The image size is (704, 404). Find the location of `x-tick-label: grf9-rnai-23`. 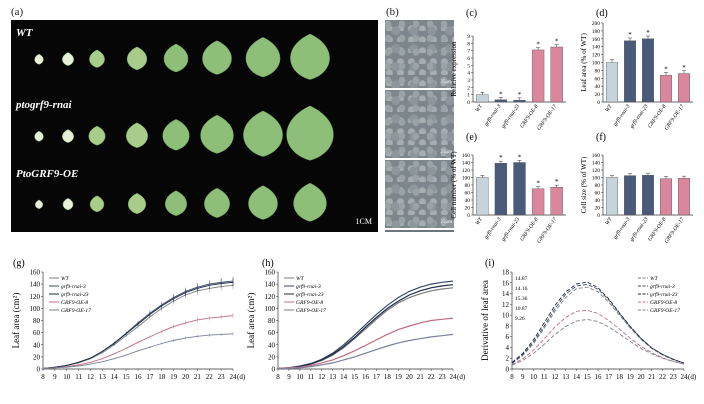

x-tick-label: grf9-rnai-23 is located at coordinates (511, 229).